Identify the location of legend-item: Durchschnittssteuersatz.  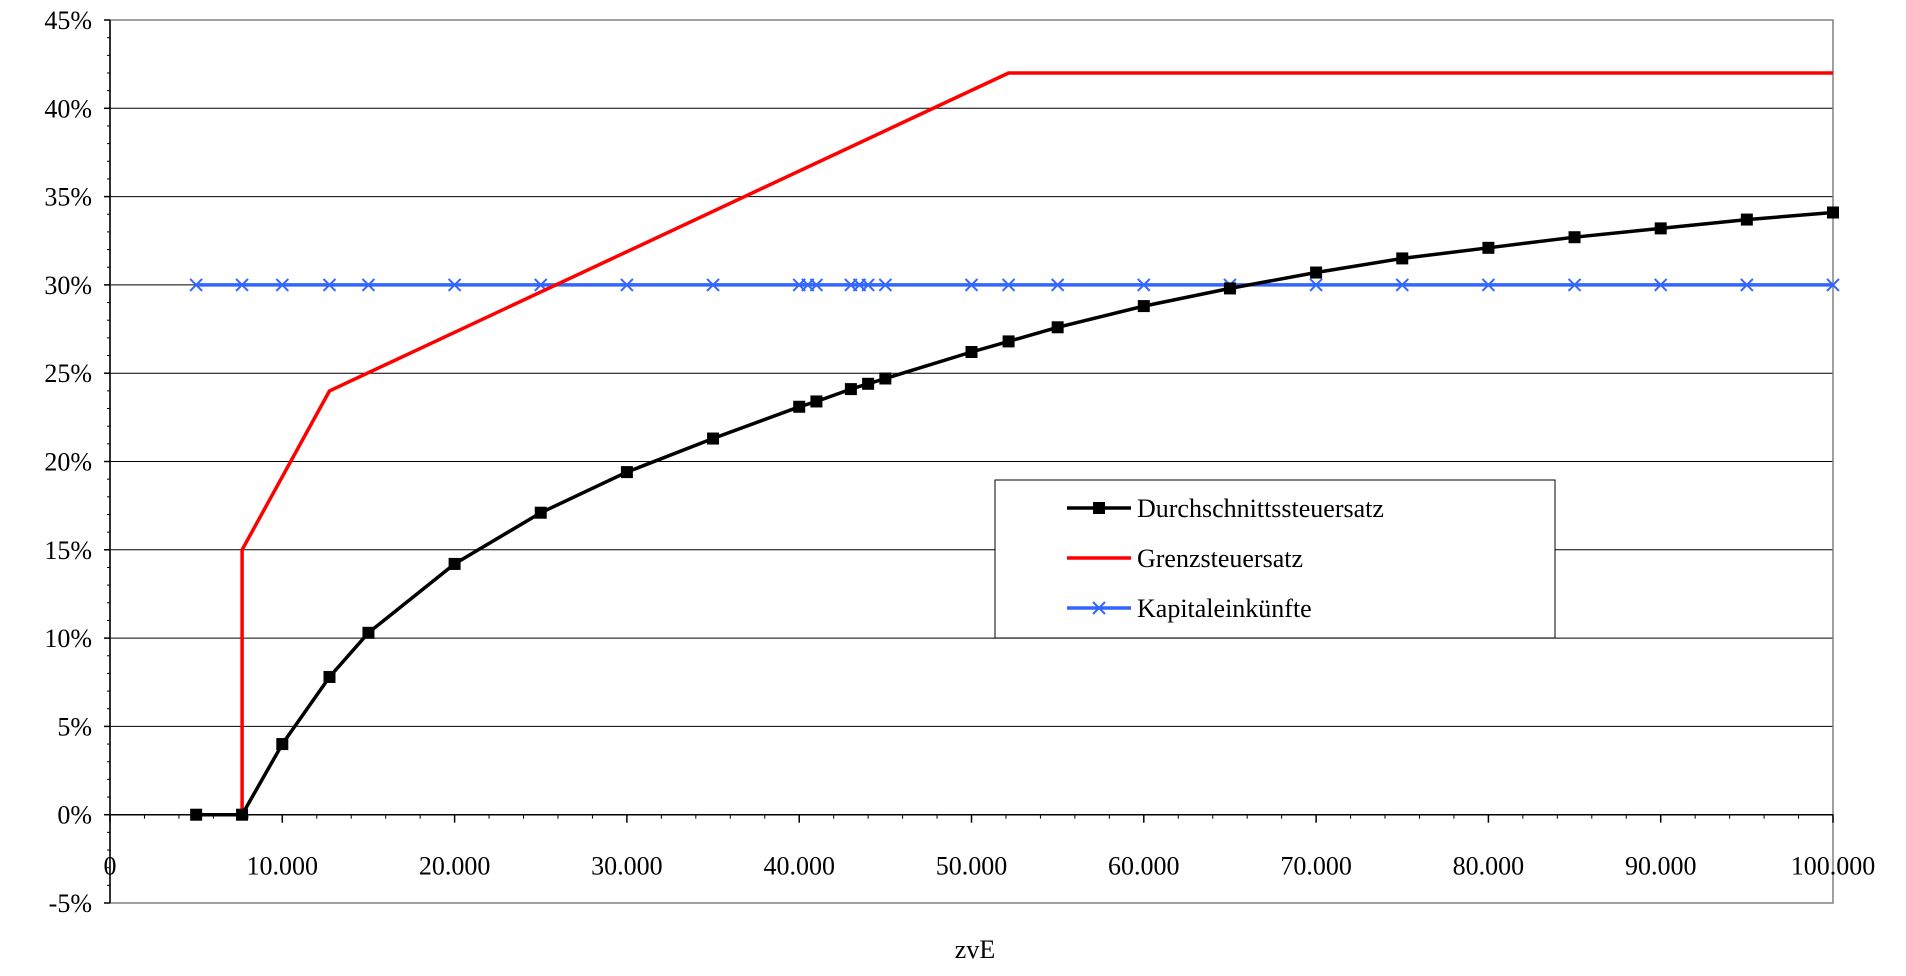
(1225, 508).